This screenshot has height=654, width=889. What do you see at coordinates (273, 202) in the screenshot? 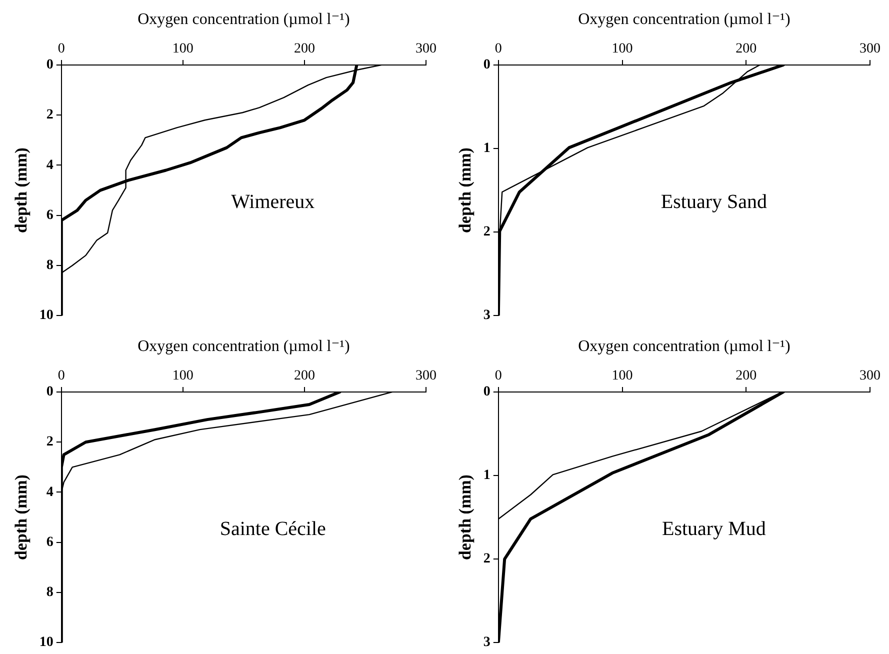
I see `annotation: Wimereux` at bounding box center [273, 202].